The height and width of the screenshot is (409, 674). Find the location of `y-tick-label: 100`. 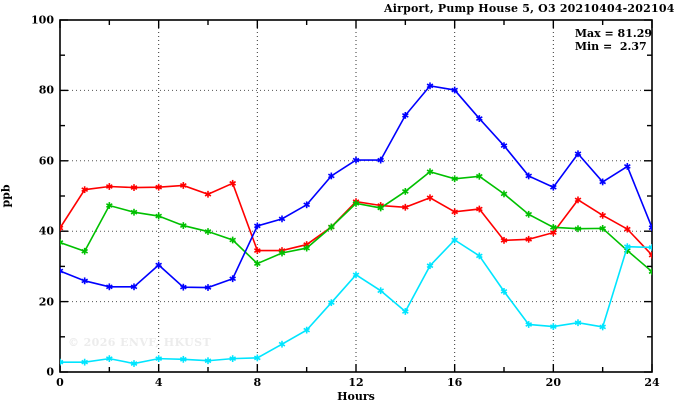

y-tick-label: 100 is located at coordinates (42, 20).